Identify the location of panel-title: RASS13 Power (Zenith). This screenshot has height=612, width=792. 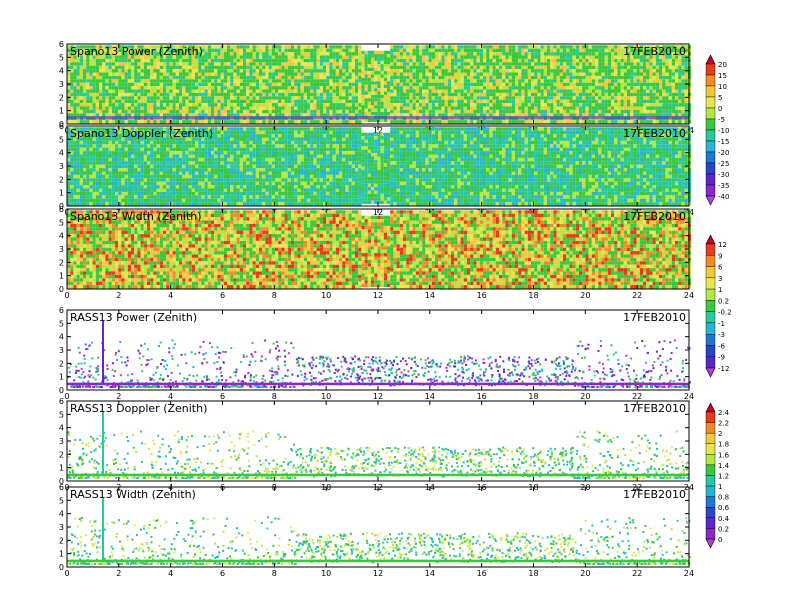
(133, 317).